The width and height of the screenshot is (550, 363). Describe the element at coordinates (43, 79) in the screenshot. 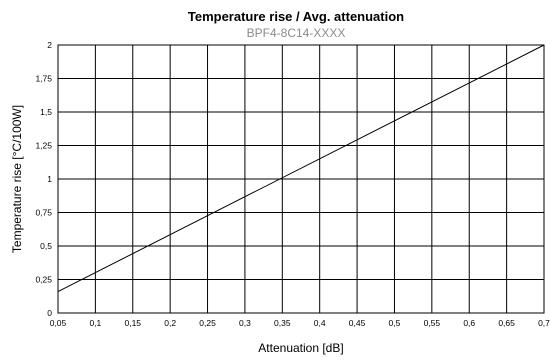

I see `y-tick-label: 1,75` at that location.